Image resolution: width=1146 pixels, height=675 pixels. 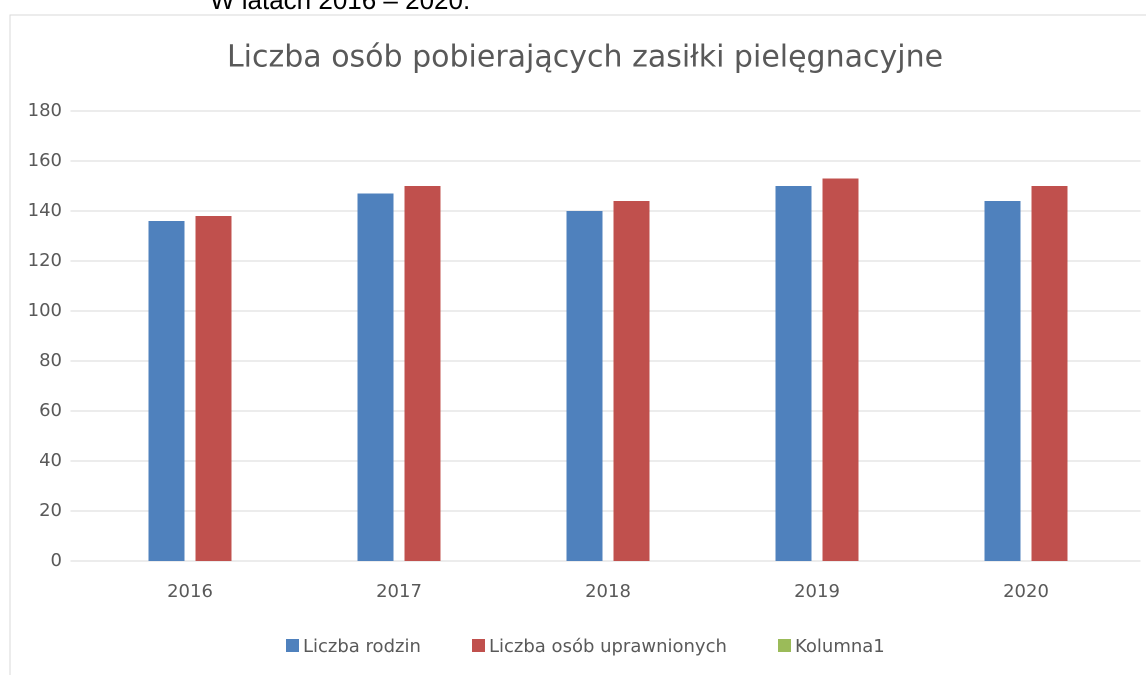 What do you see at coordinates (608, 646) in the screenshot?
I see `legend-label: Liczba osób uprawnionych` at bounding box center [608, 646].